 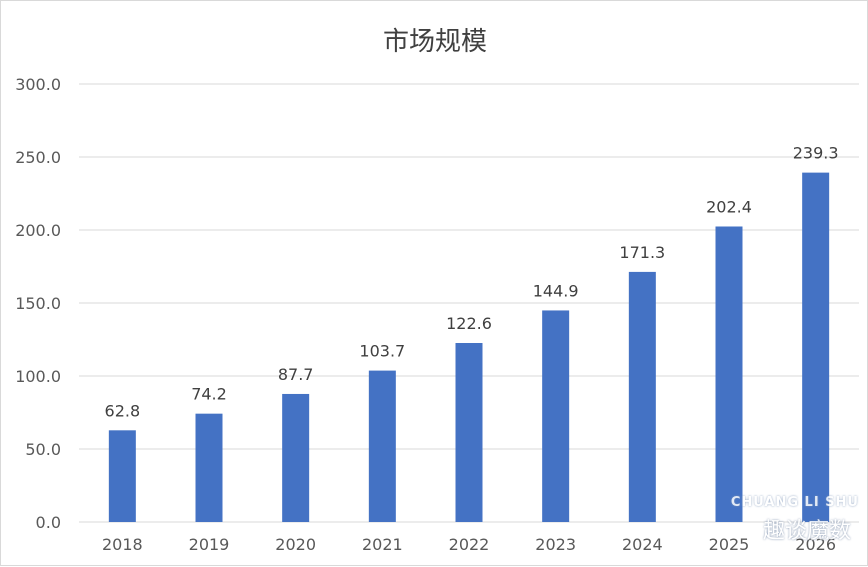 I want to click on data-label: 202.4, so click(x=729, y=206).